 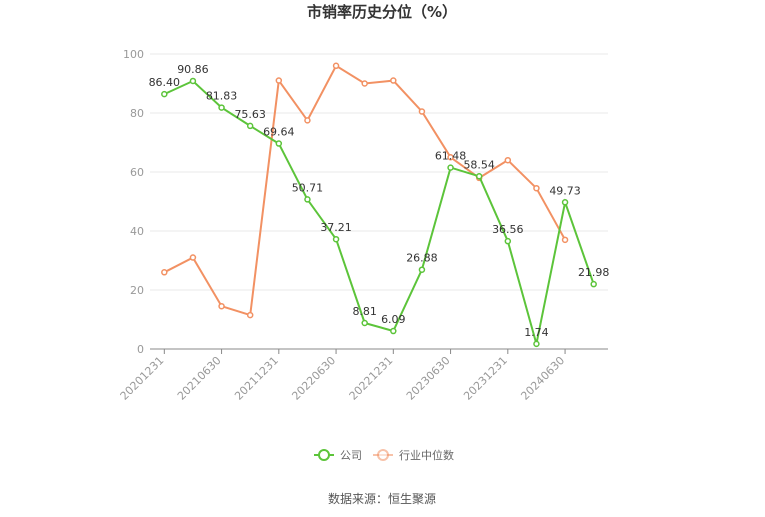 I want to click on data-label: 50.71, so click(x=308, y=187).